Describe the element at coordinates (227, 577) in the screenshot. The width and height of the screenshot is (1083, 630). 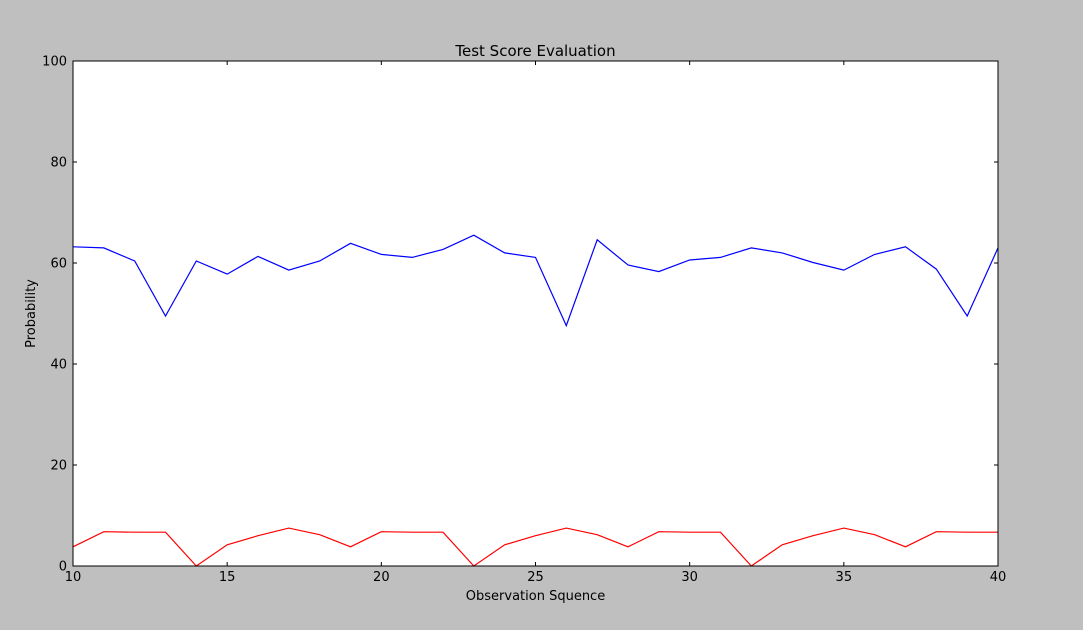
I see `x-tick-label: 15` at that location.